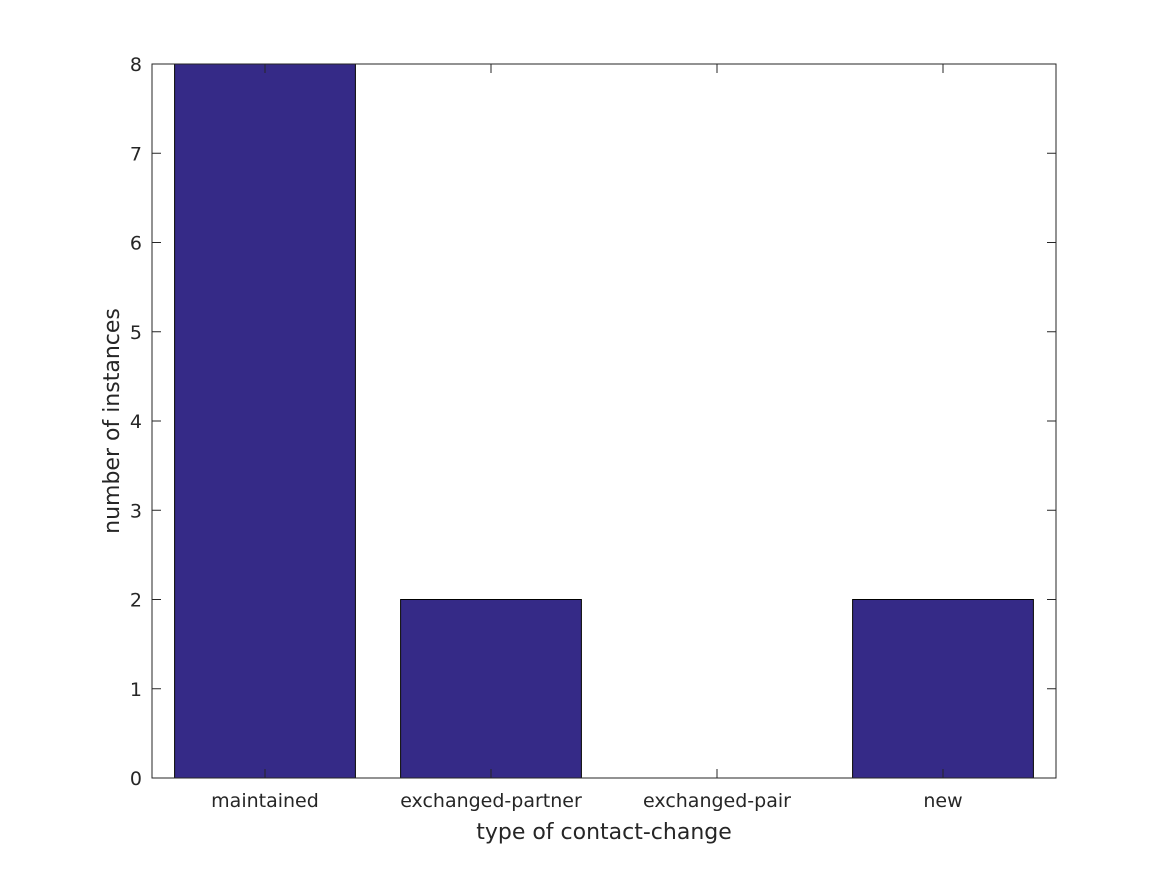 Image resolution: width=1167 pixels, height=875 pixels. Describe the element at coordinates (717, 801) in the screenshot. I see `x-tick-label: exchanged-pair` at that location.